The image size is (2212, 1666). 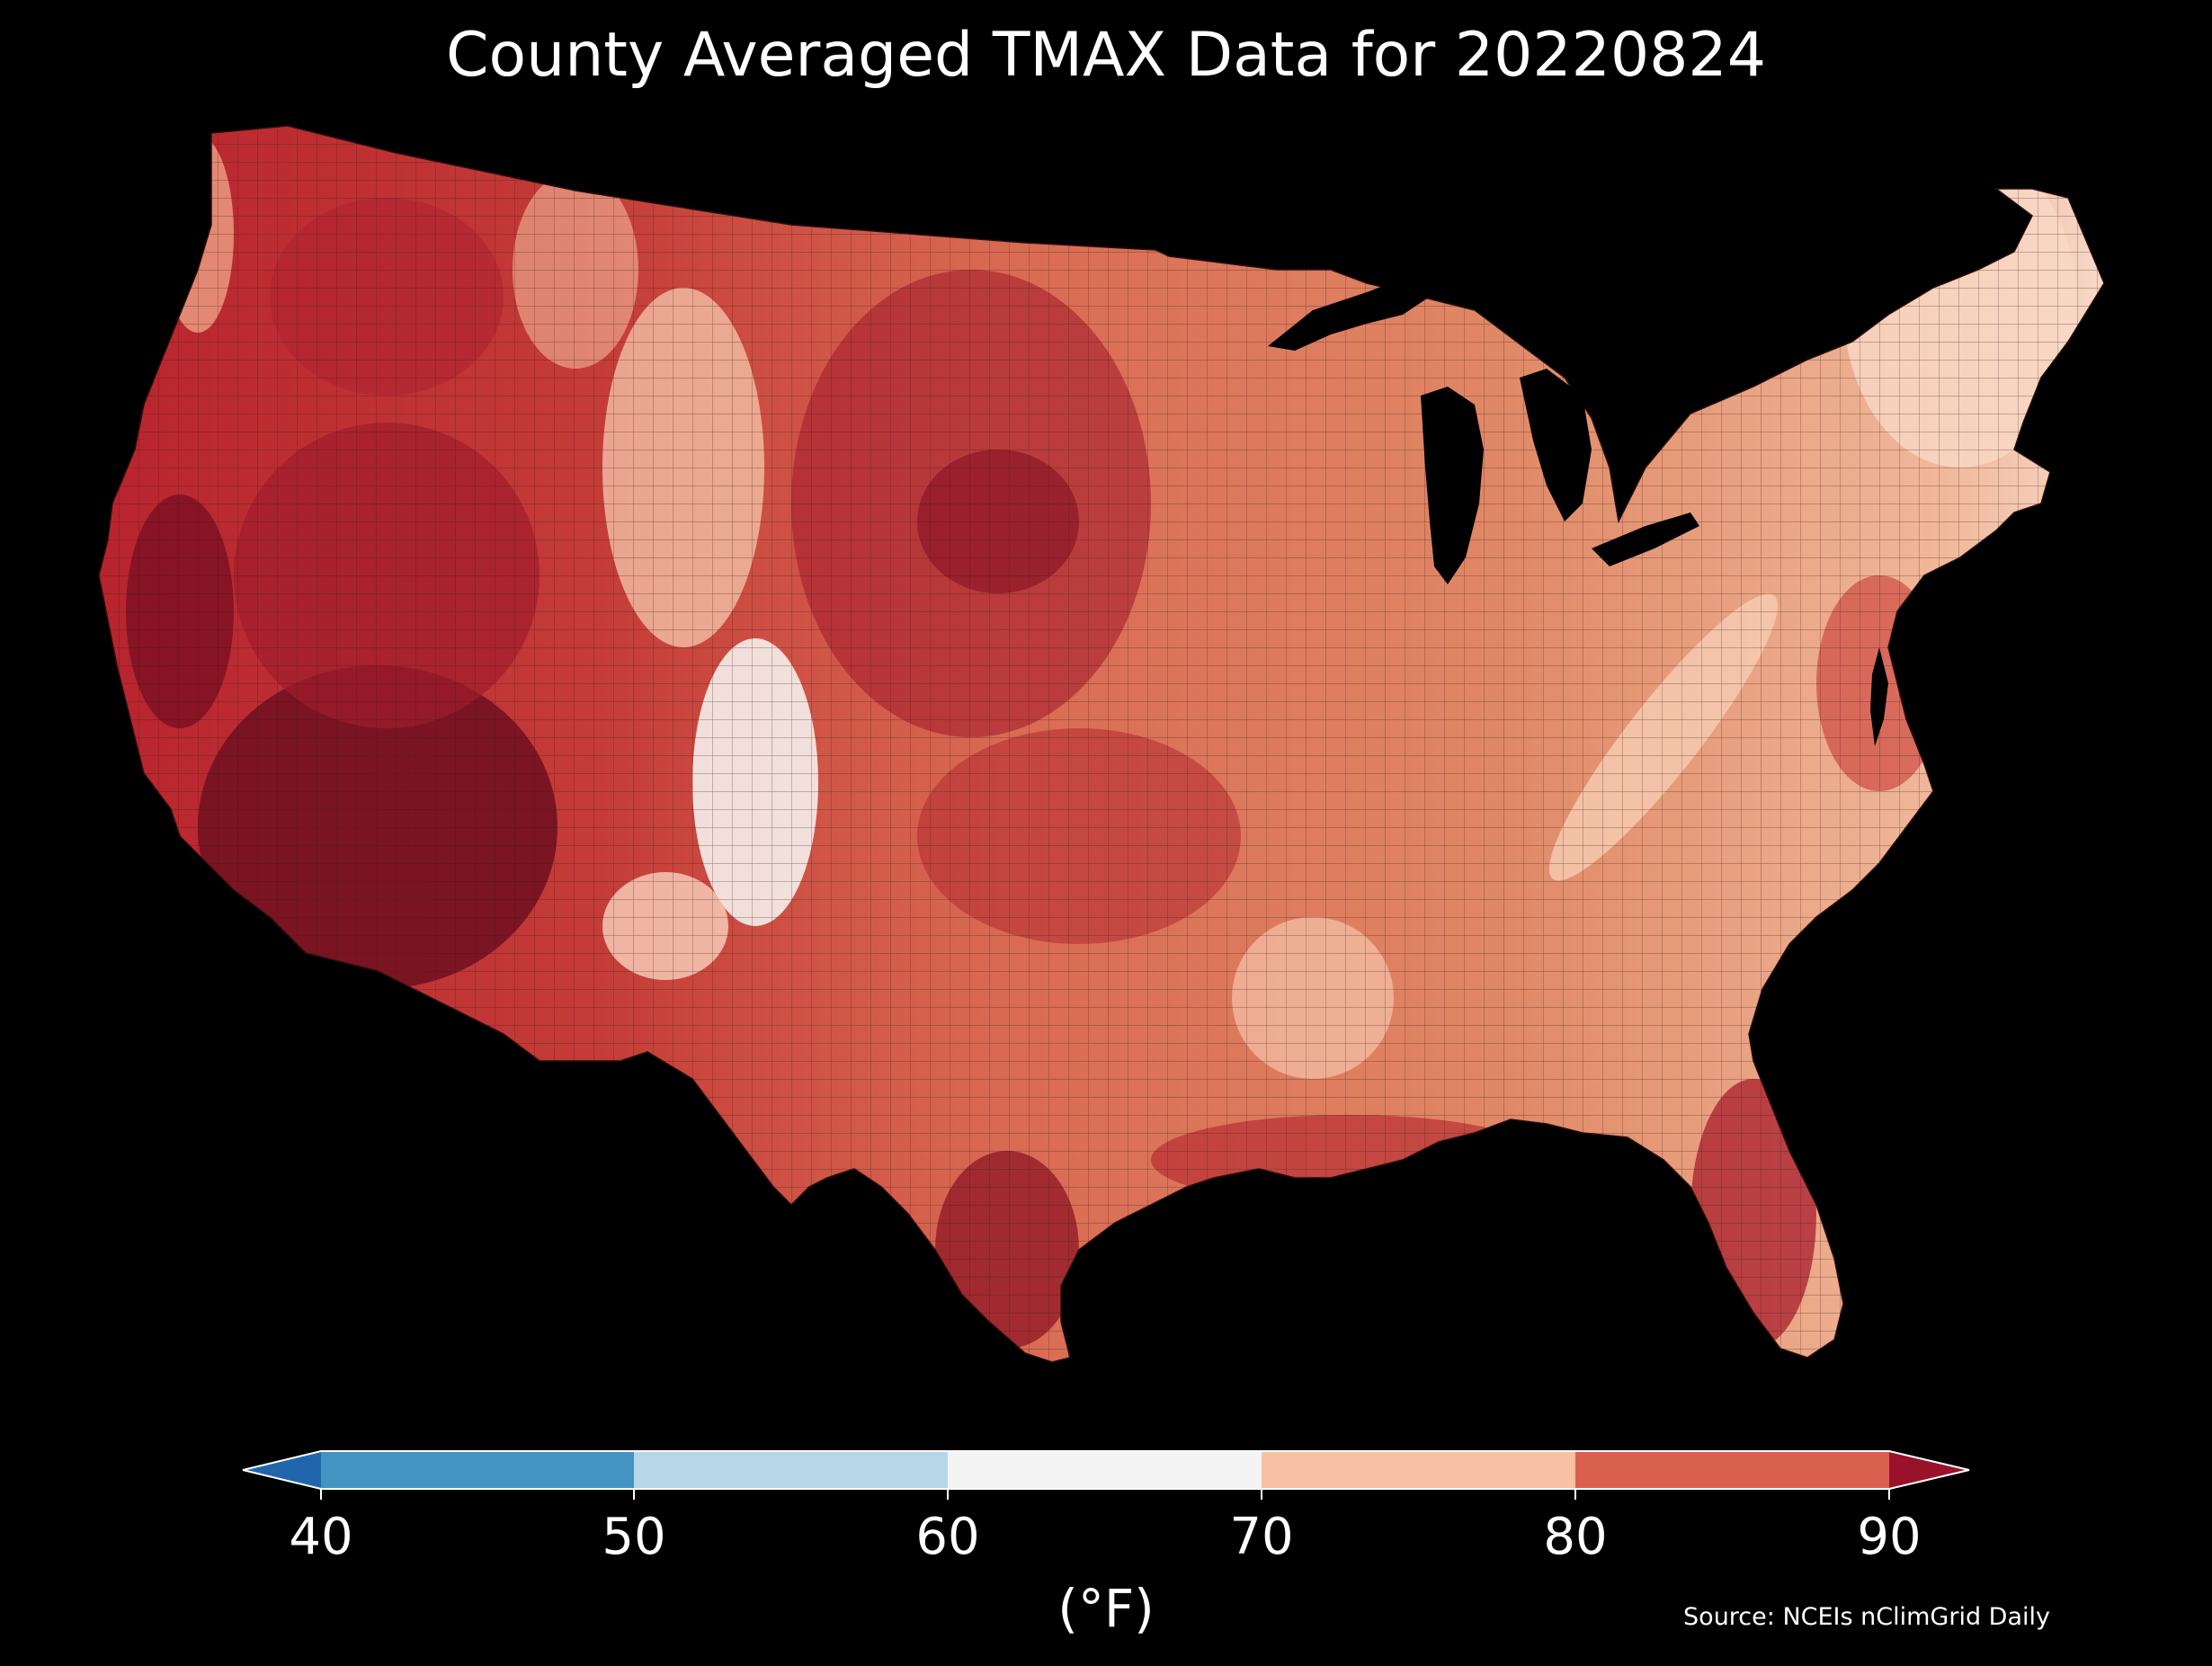 What do you see at coordinates (1879, 696) in the screenshot?
I see `chesapeake-bay` at bounding box center [1879, 696].